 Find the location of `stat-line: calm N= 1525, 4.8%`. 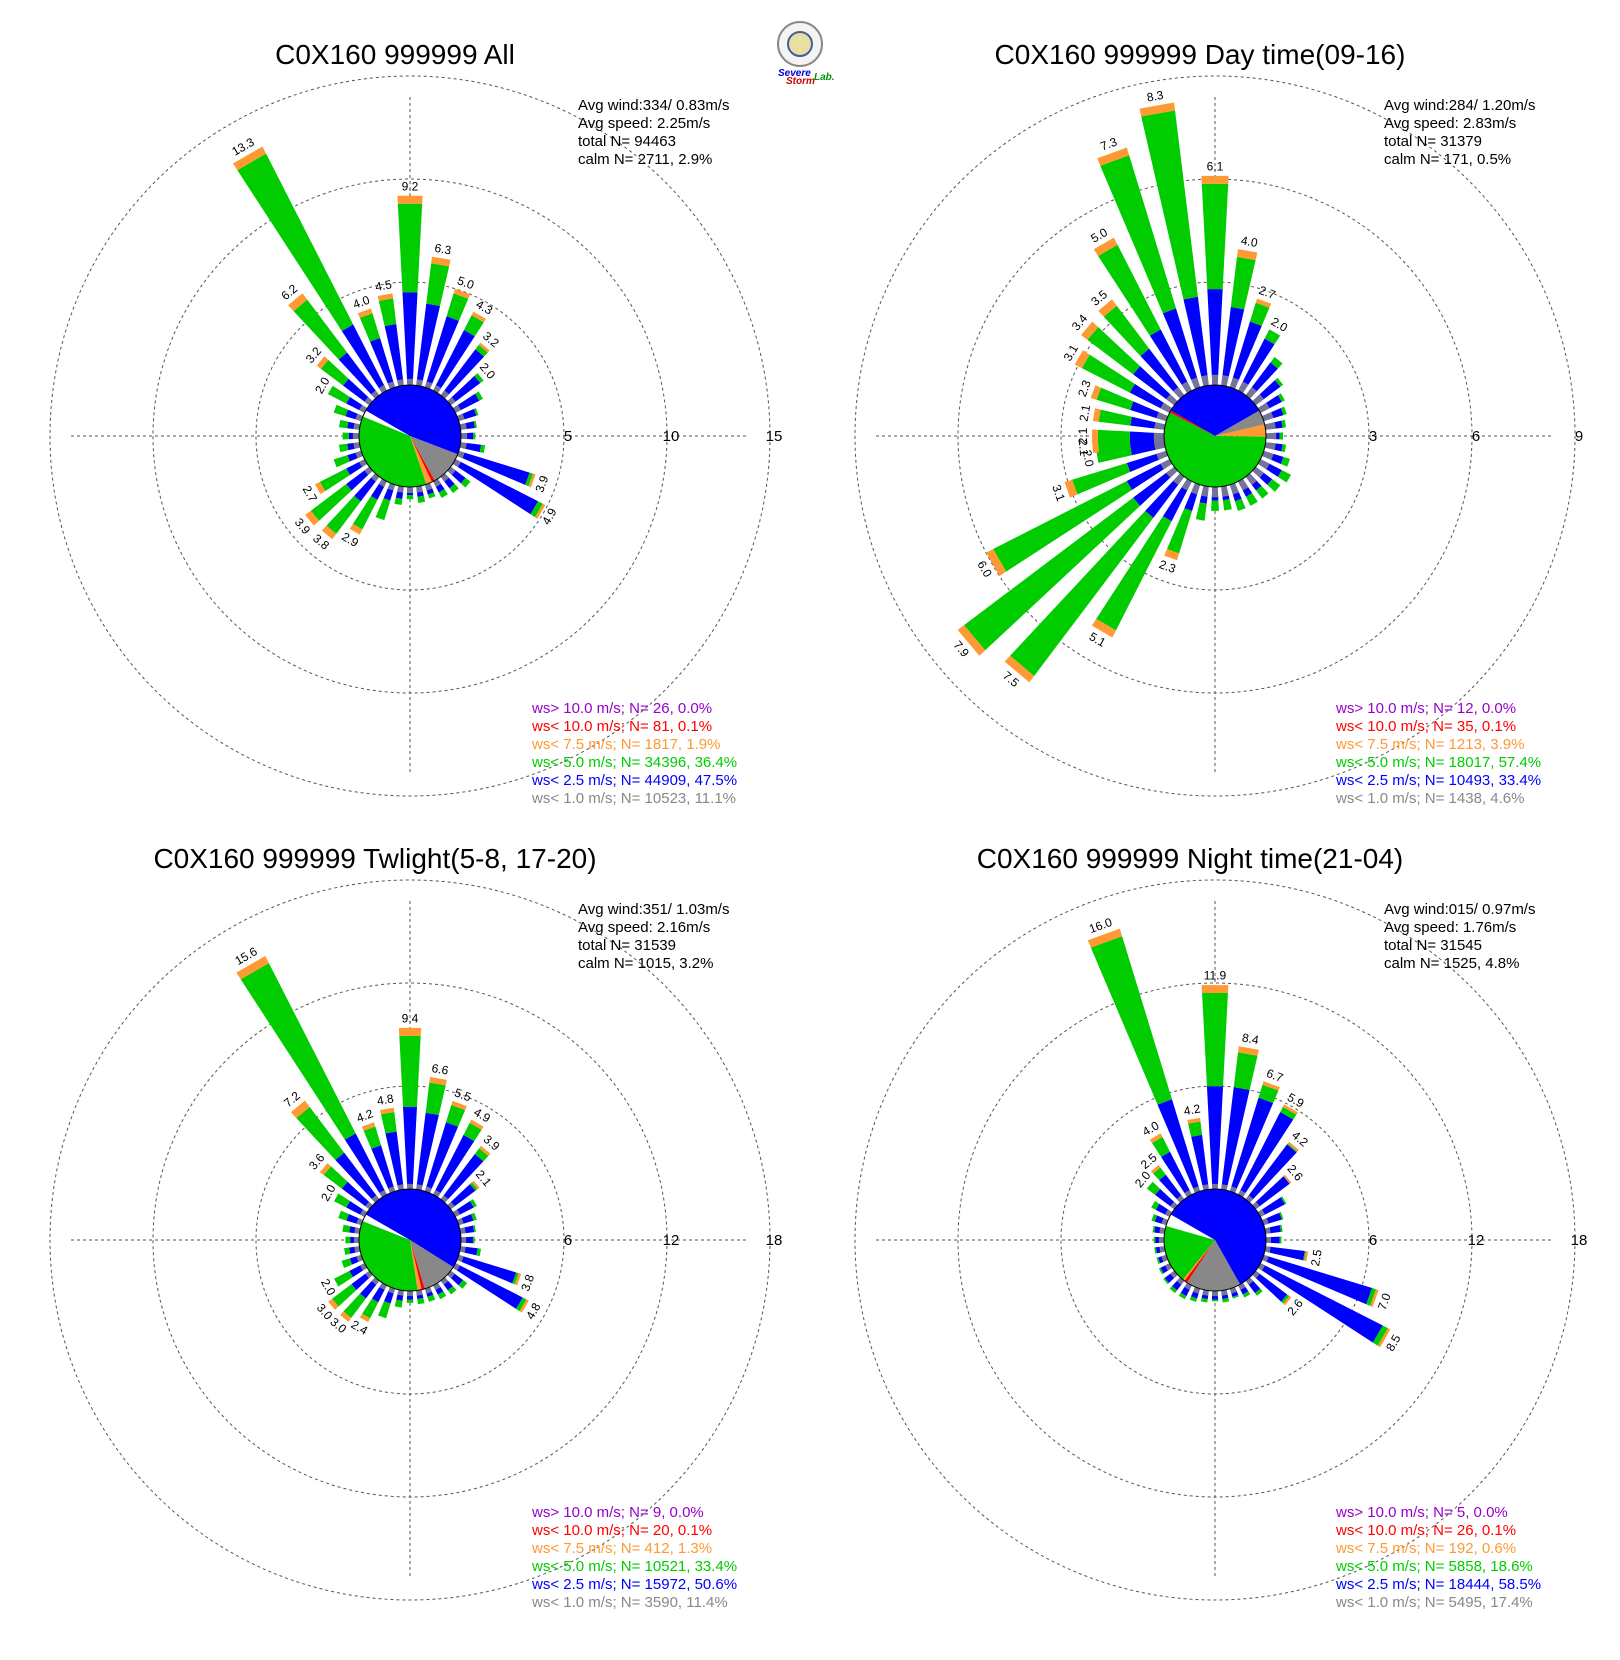

stat-line: calm N= 1525, 4.8% is located at coordinates (1452, 963).